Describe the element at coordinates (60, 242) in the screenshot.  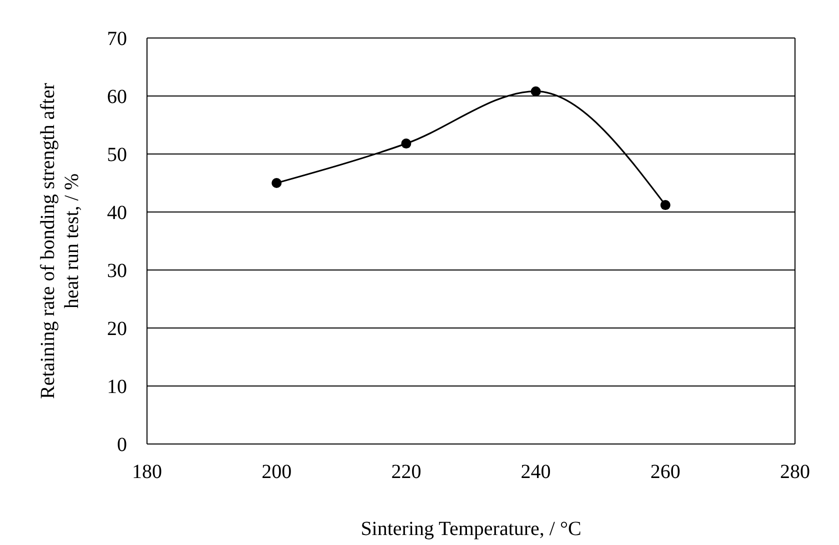
I see `y-axis-title: Retaining rate of bonding strength after heat run test, / %` at that location.